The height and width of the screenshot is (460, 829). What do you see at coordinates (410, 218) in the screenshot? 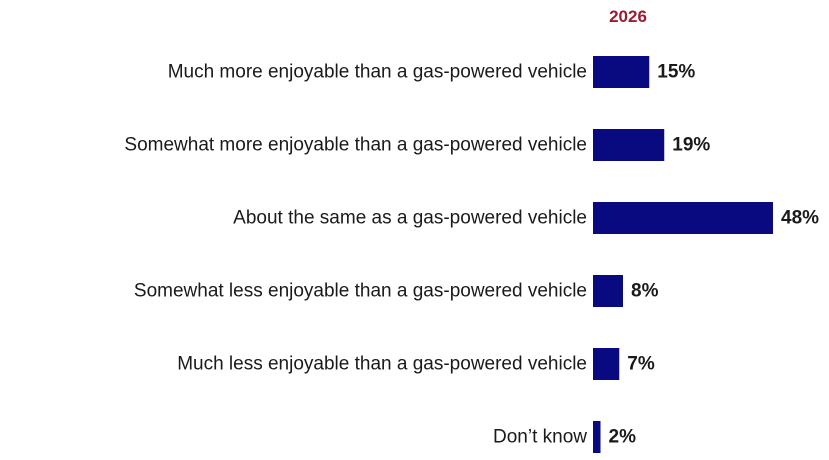
I see `category-label: About the same as a gas-powered vehicle` at bounding box center [410, 218].